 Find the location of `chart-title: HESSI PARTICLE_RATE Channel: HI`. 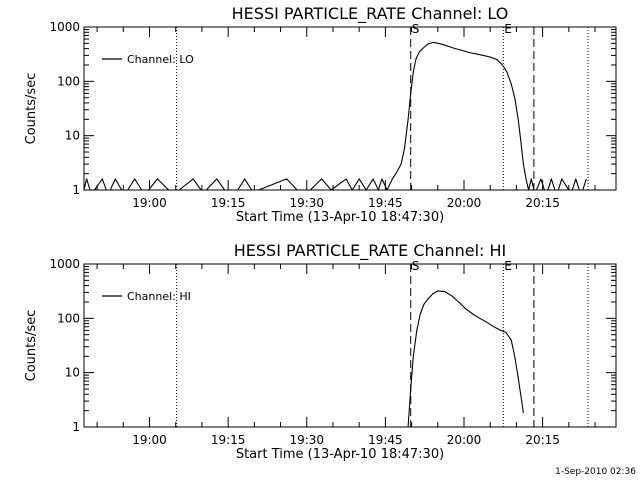

chart-title: HESSI PARTICLE_RATE Channel: HI is located at coordinates (370, 251).